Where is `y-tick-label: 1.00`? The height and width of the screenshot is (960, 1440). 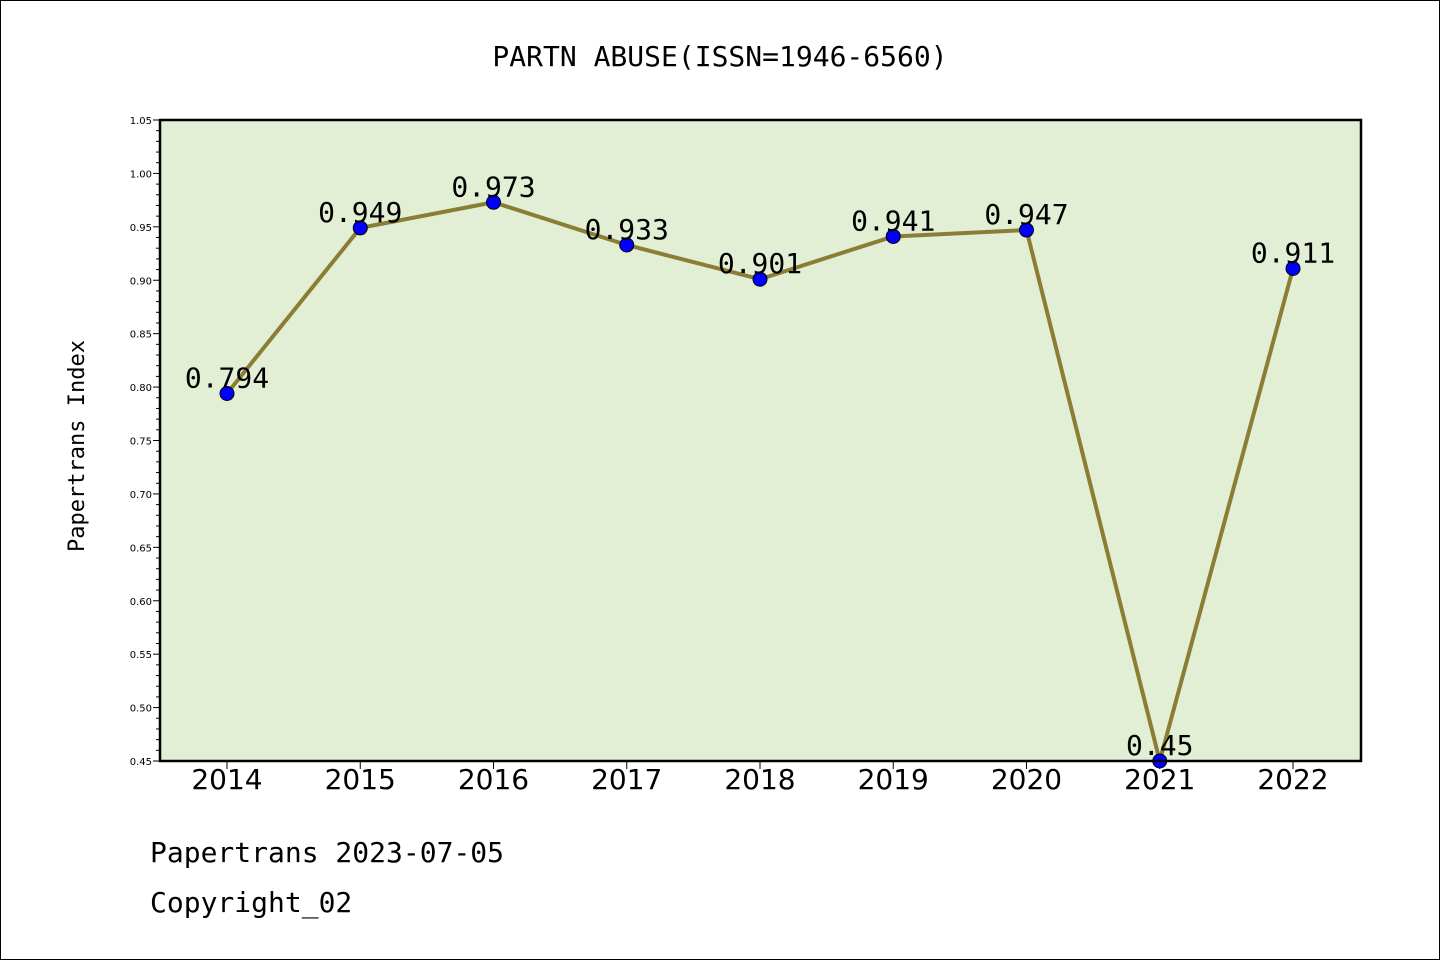
y-tick-label: 1.00 is located at coordinates (141, 174).